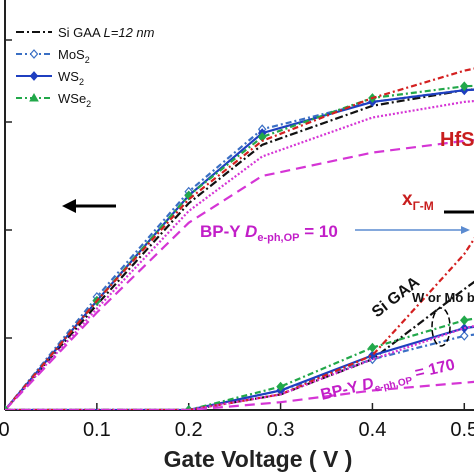 This screenshot has height=474, width=474. What do you see at coordinates (106, 32) in the screenshot?
I see `legend-label: Si GAA L=12 nm` at bounding box center [106, 32].